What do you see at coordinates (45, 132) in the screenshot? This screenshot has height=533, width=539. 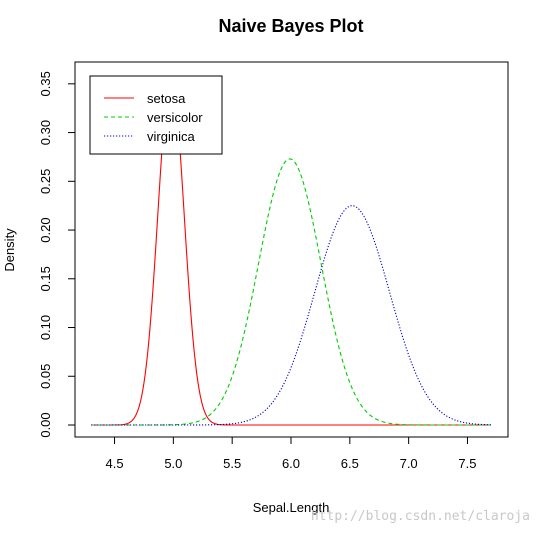 I see `y-tick-label: 0.30` at bounding box center [45, 132].